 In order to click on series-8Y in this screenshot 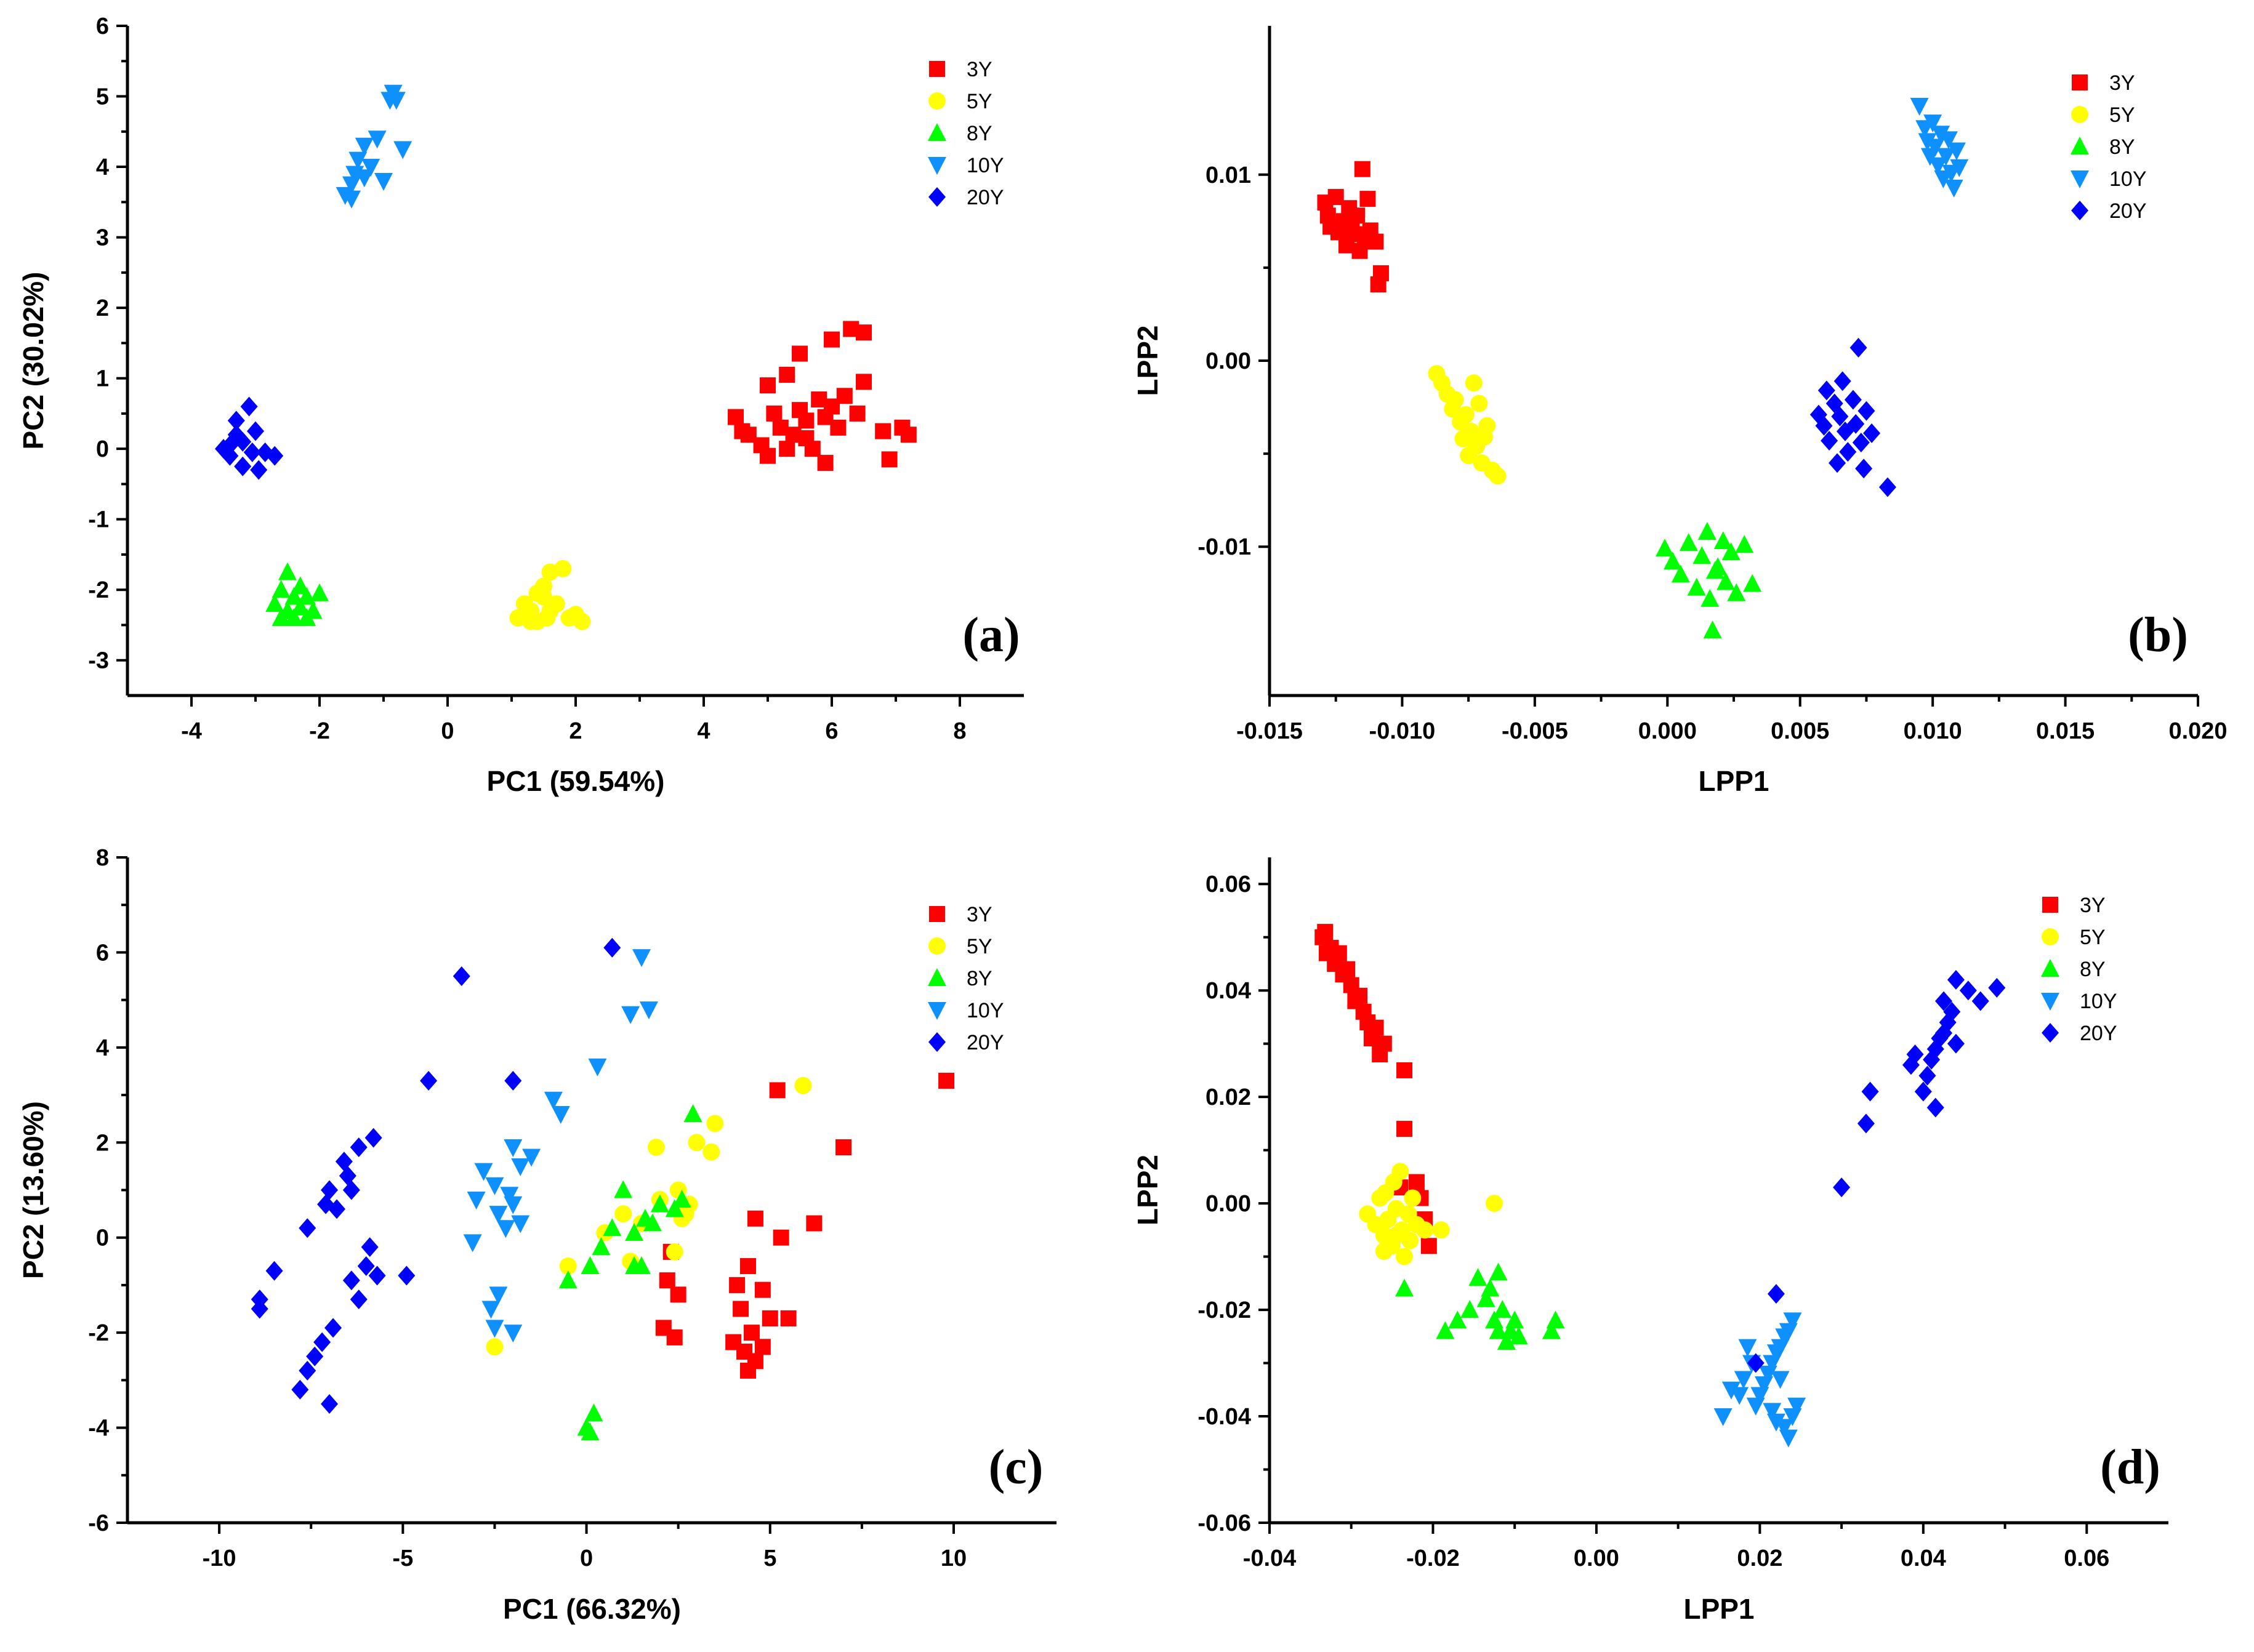, I will do `click(297, 594)`.